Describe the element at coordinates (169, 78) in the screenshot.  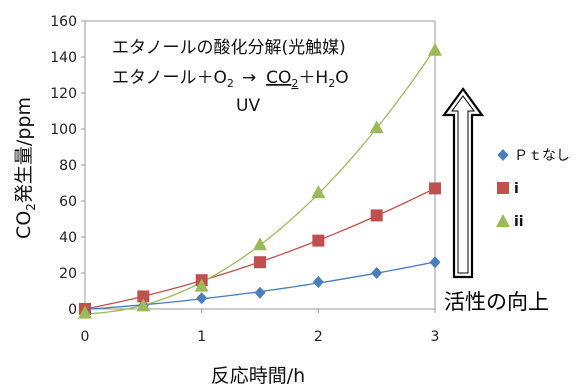
I see `equation-reactant: エタノール＋O` at that location.